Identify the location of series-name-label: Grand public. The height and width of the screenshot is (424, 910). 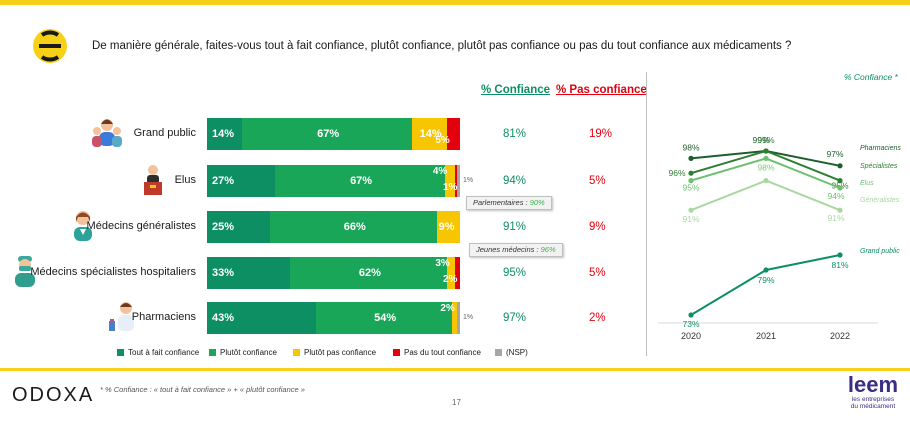
(880, 251).